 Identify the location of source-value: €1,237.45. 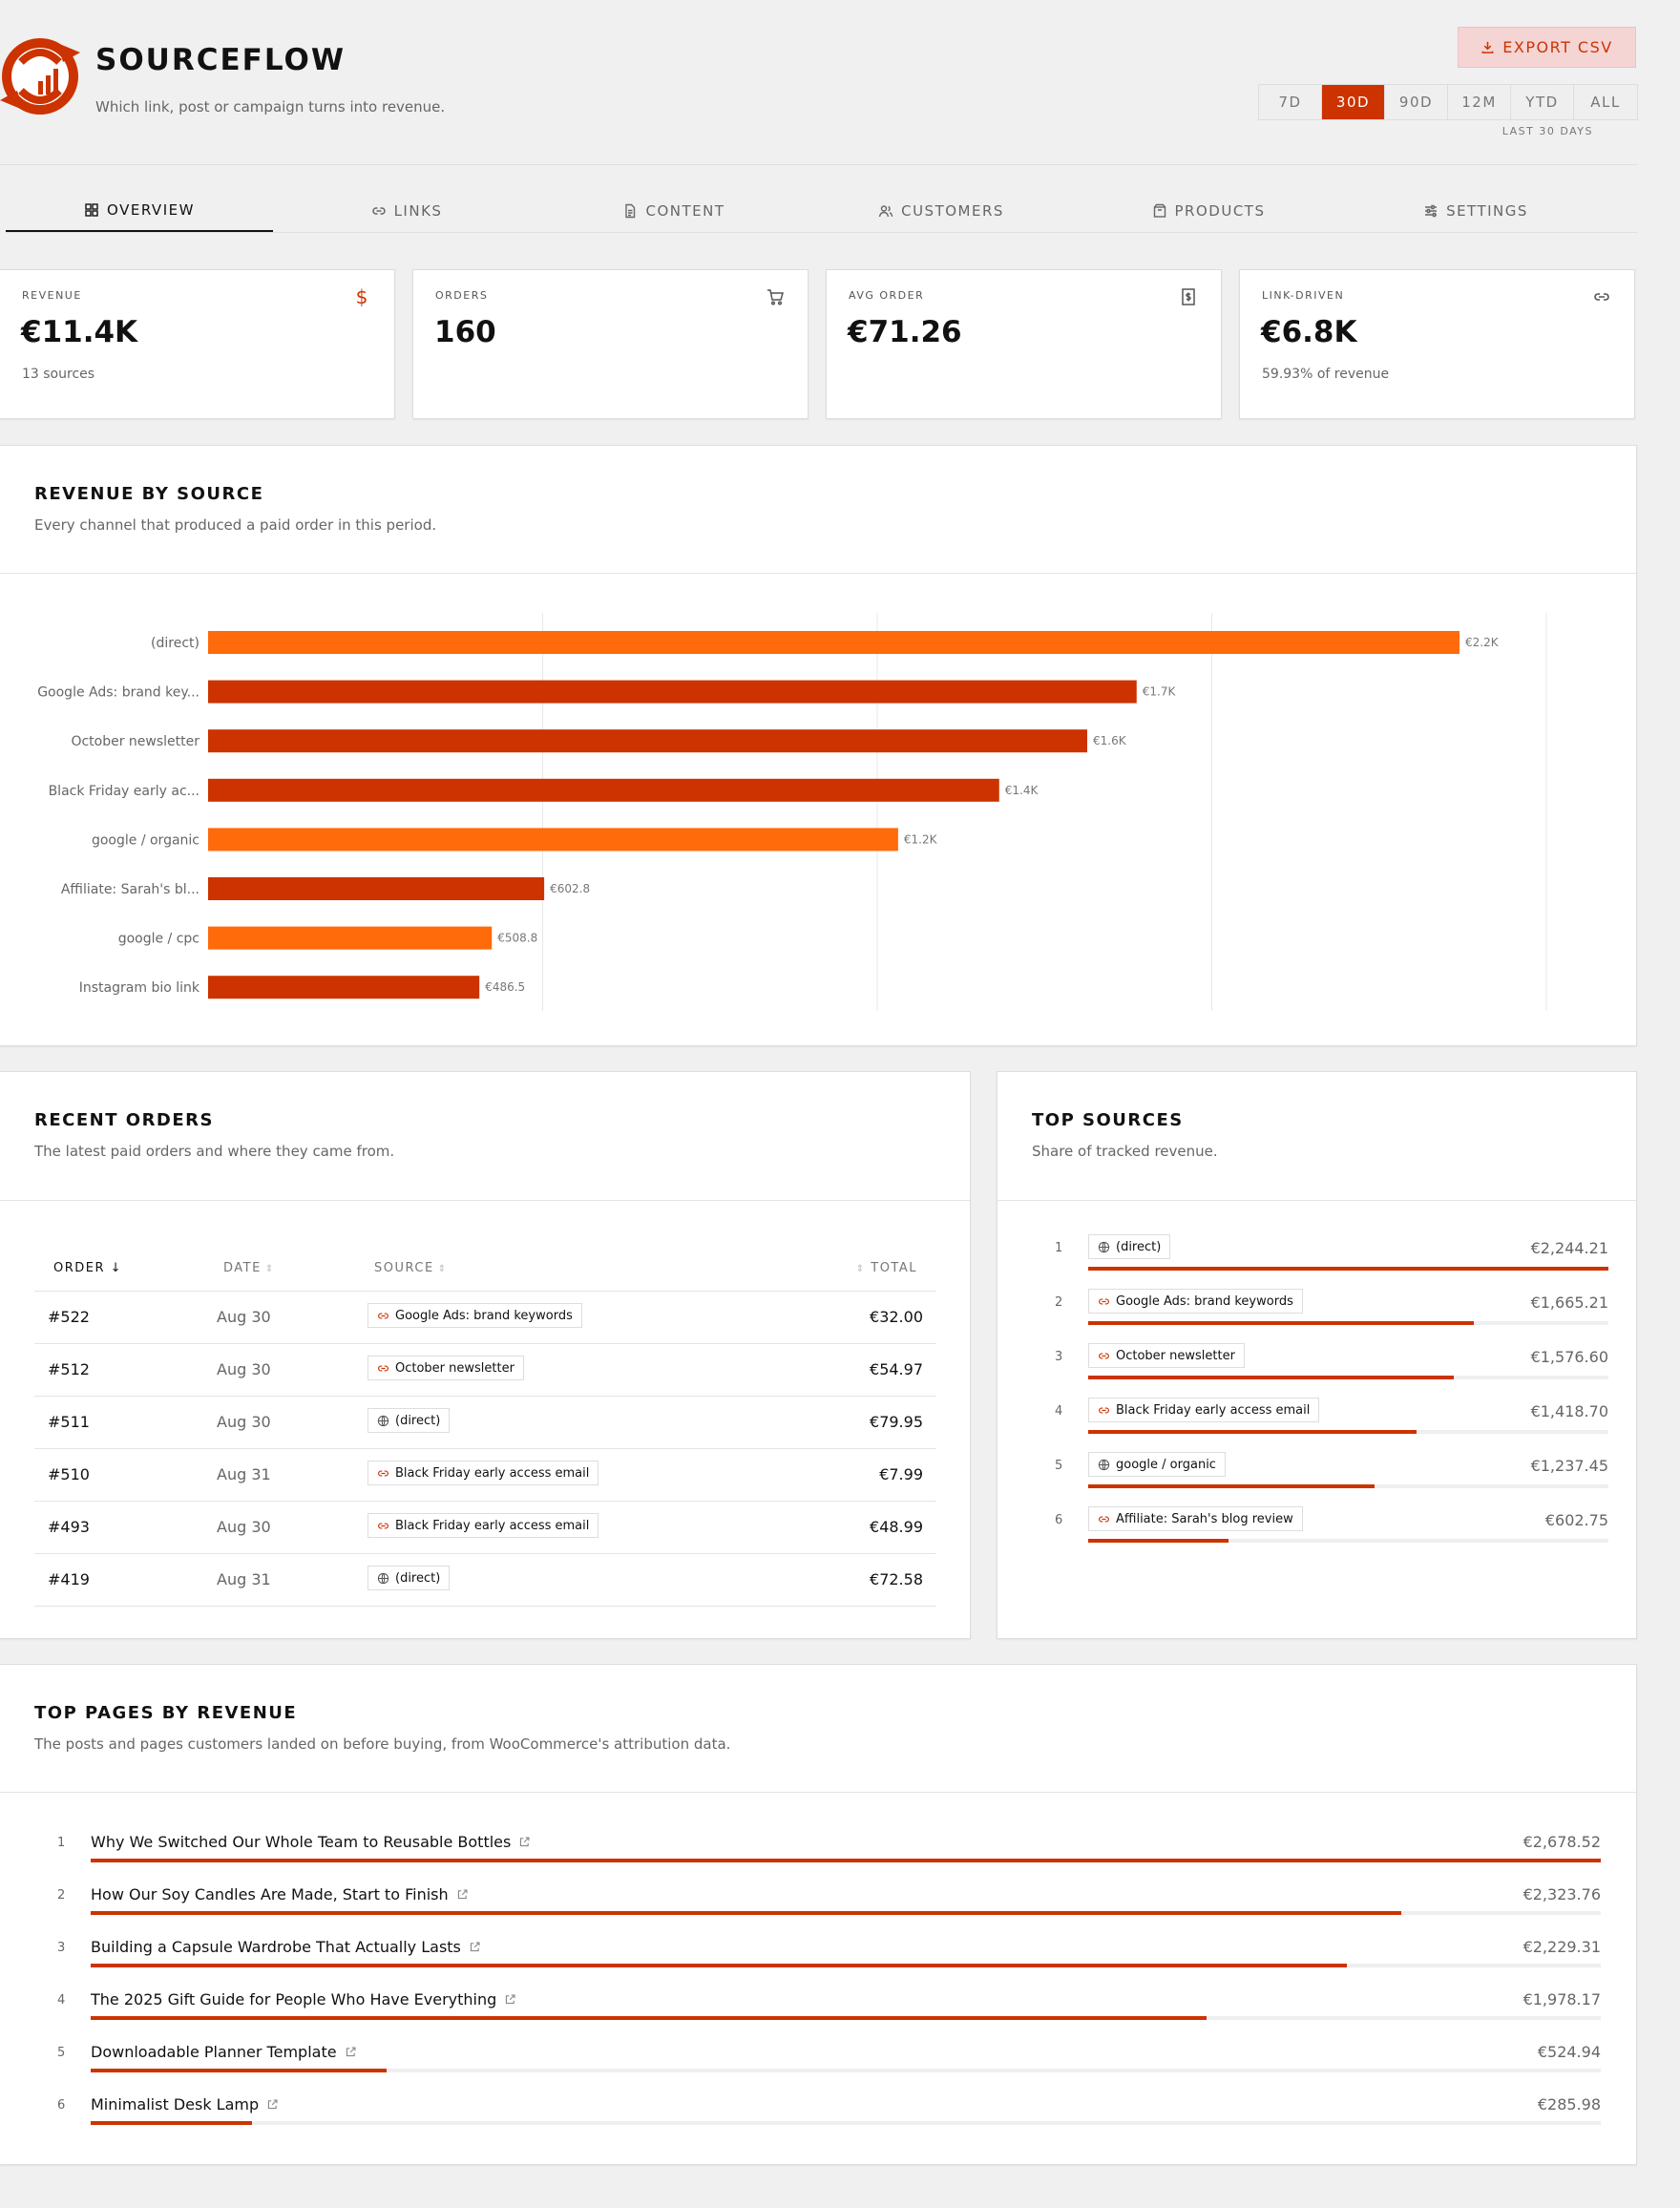
(1569, 1466).